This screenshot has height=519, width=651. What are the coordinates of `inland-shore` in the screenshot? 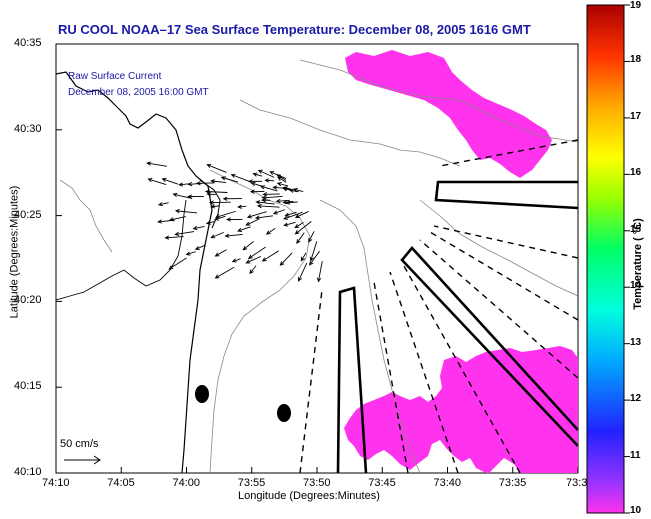 It's located at (121, 250).